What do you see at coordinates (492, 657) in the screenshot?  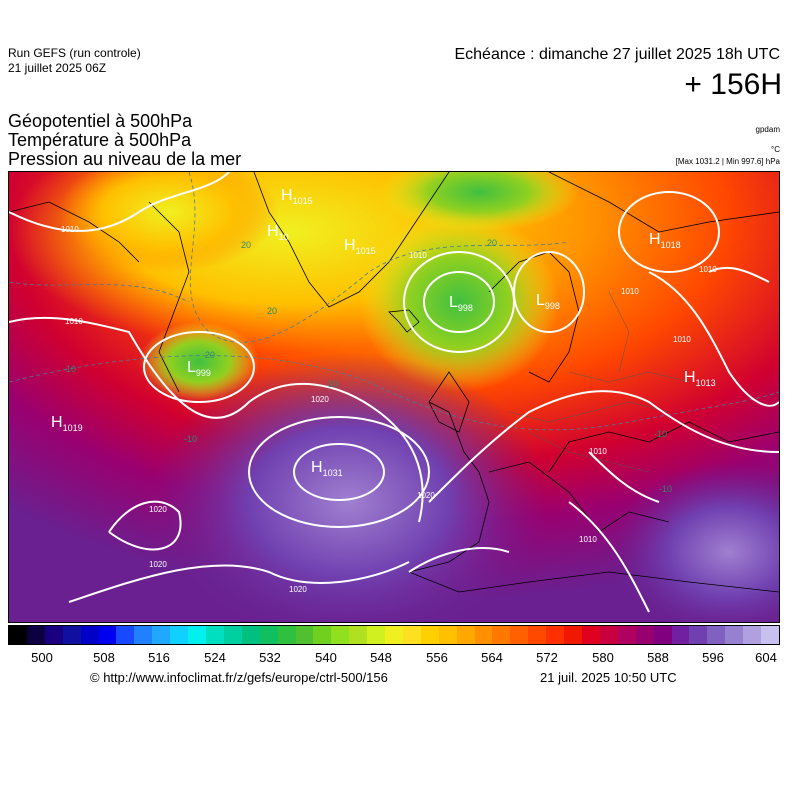 I see `colorbar-tick-label: 564` at bounding box center [492, 657].